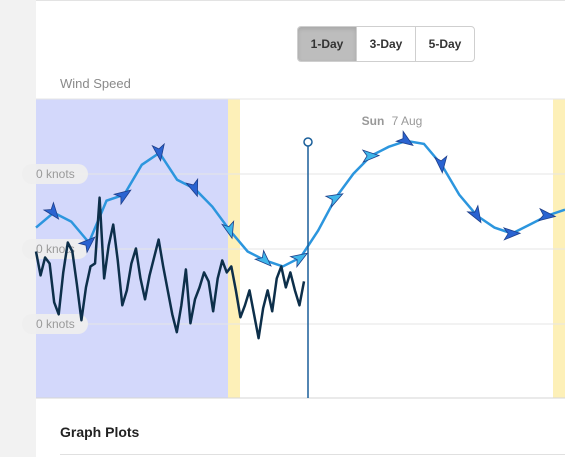  I want to click on range-button-3-day: 3-Day, so click(386, 44).